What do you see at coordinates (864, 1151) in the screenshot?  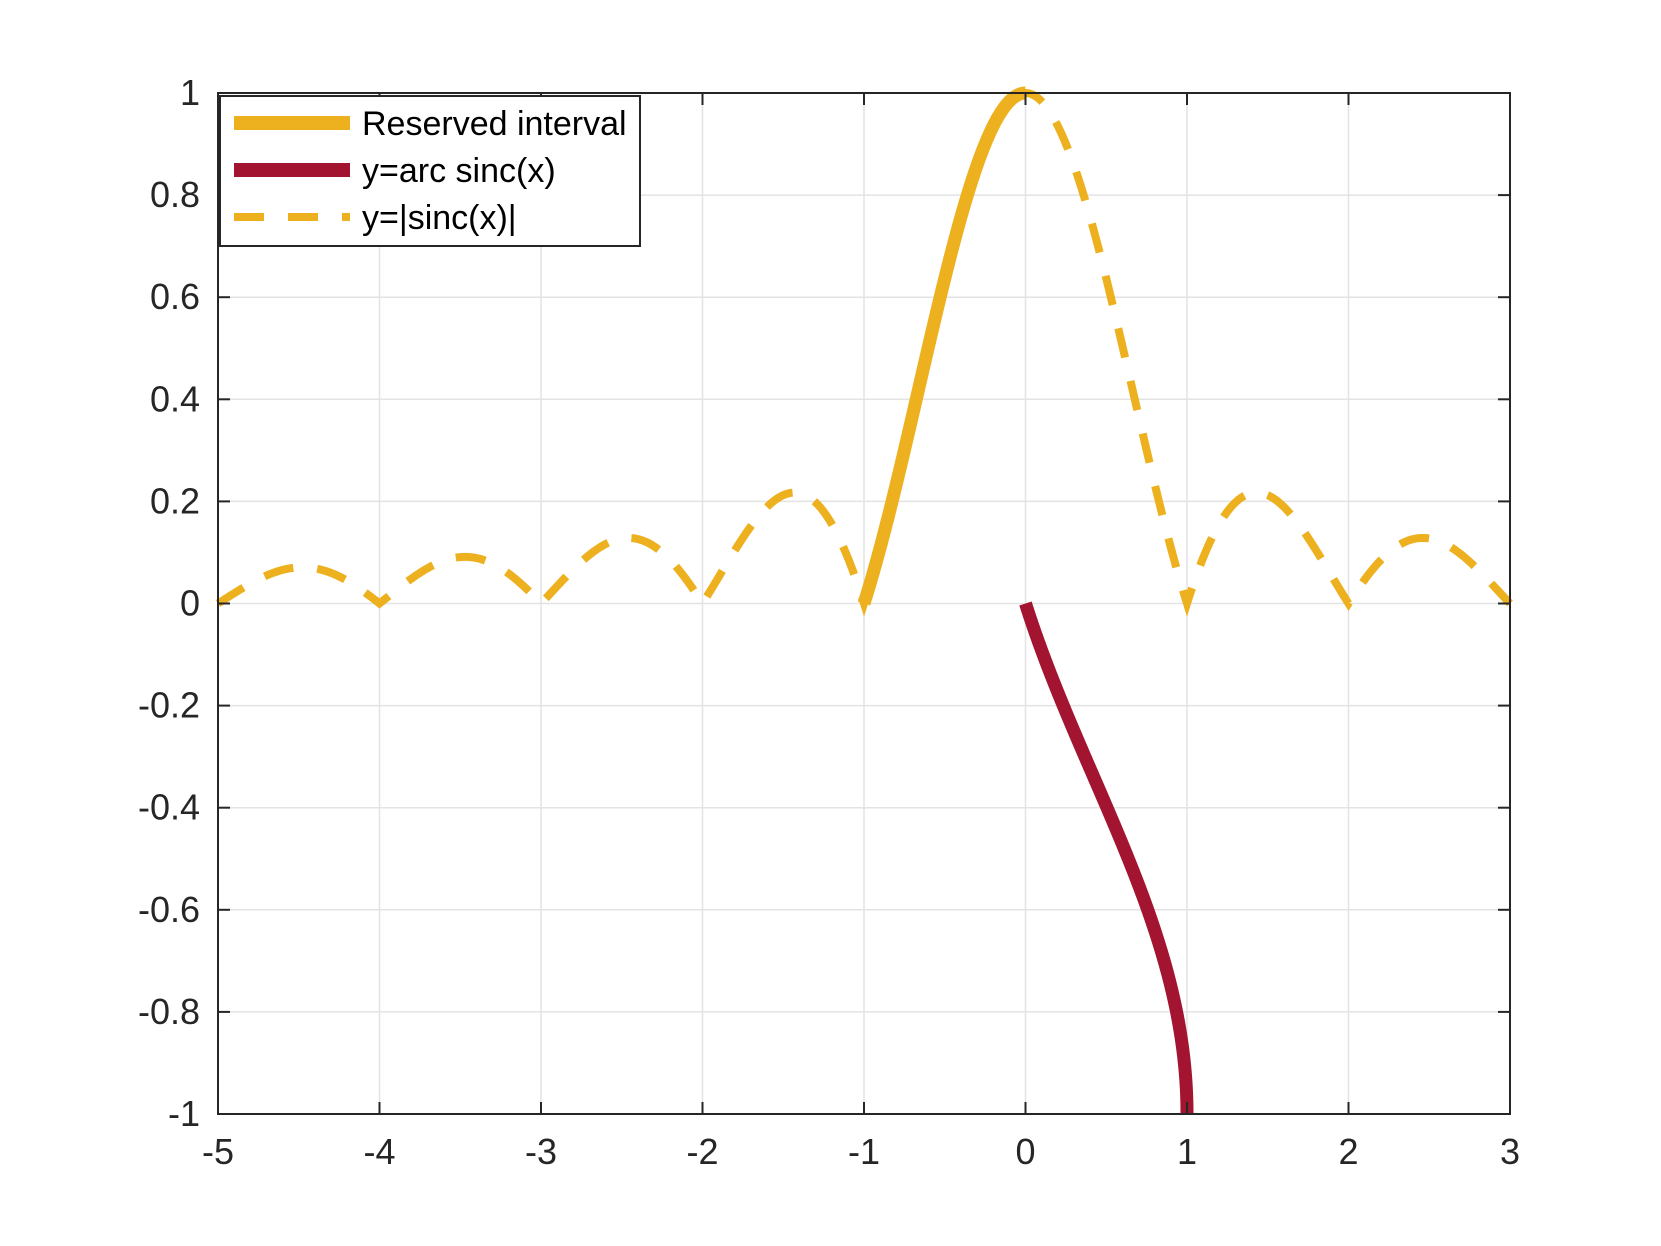 I see `x-tick-label: -1` at bounding box center [864, 1151].